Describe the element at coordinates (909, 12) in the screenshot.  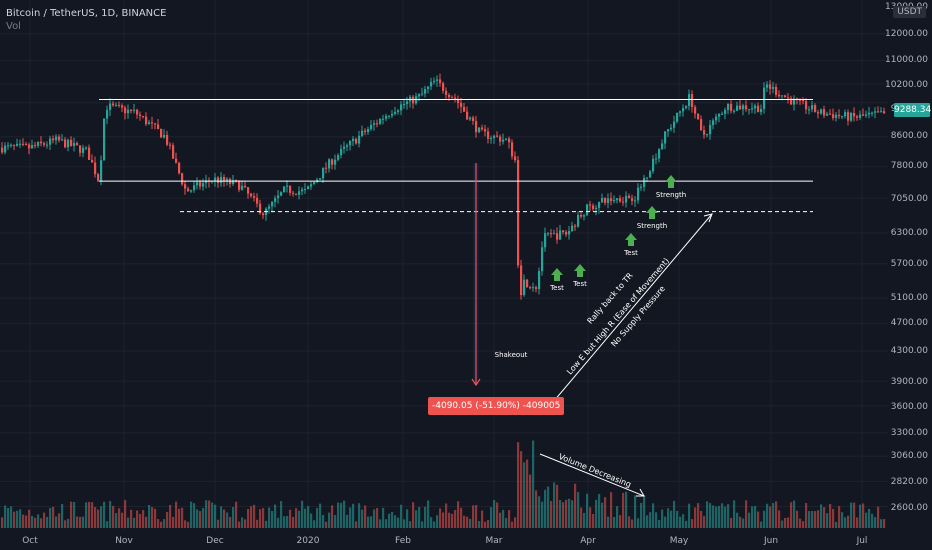
I see `currency-badge: USDT` at that location.